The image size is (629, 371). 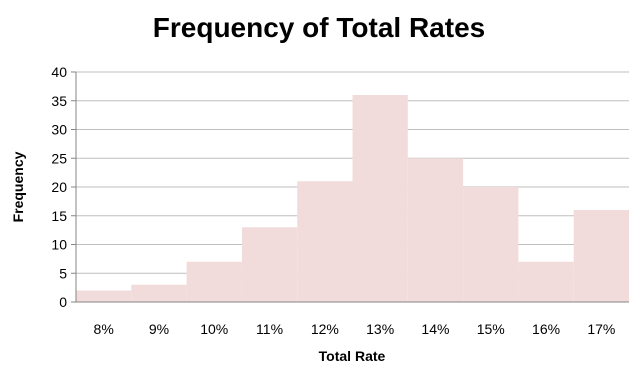 What do you see at coordinates (380, 198) in the screenshot?
I see `bar-13pct` at bounding box center [380, 198].